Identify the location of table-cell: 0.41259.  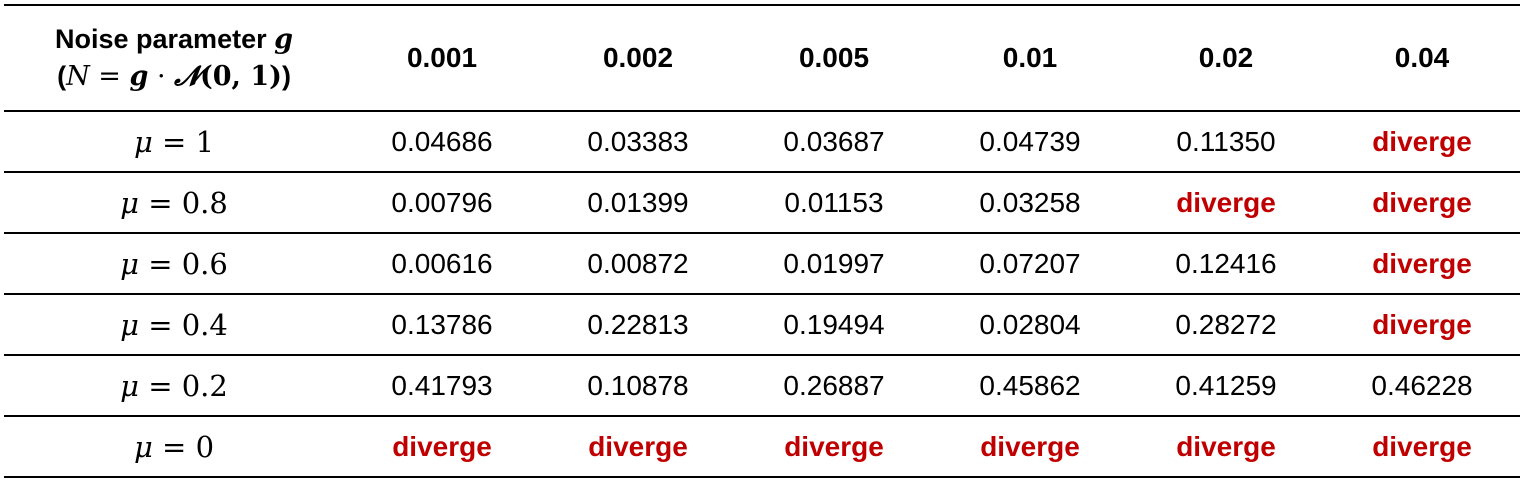
(1226, 386).